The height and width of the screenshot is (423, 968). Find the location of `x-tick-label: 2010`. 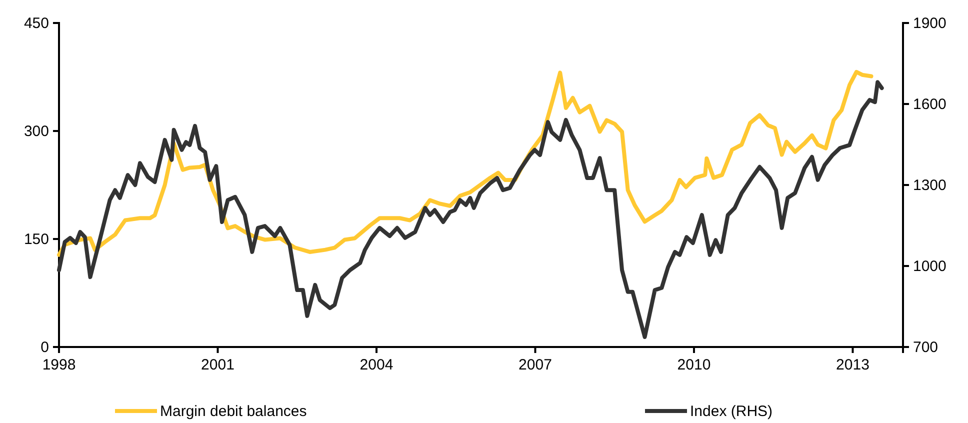

x-tick-label: 2010 is located at coordinates (694, 365).